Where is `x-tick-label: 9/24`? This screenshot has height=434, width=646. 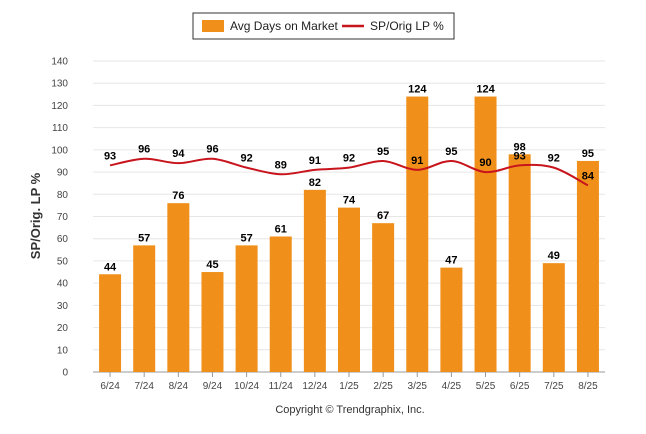
x-tick-label: 9/24 is located at coordinates (213, 386).